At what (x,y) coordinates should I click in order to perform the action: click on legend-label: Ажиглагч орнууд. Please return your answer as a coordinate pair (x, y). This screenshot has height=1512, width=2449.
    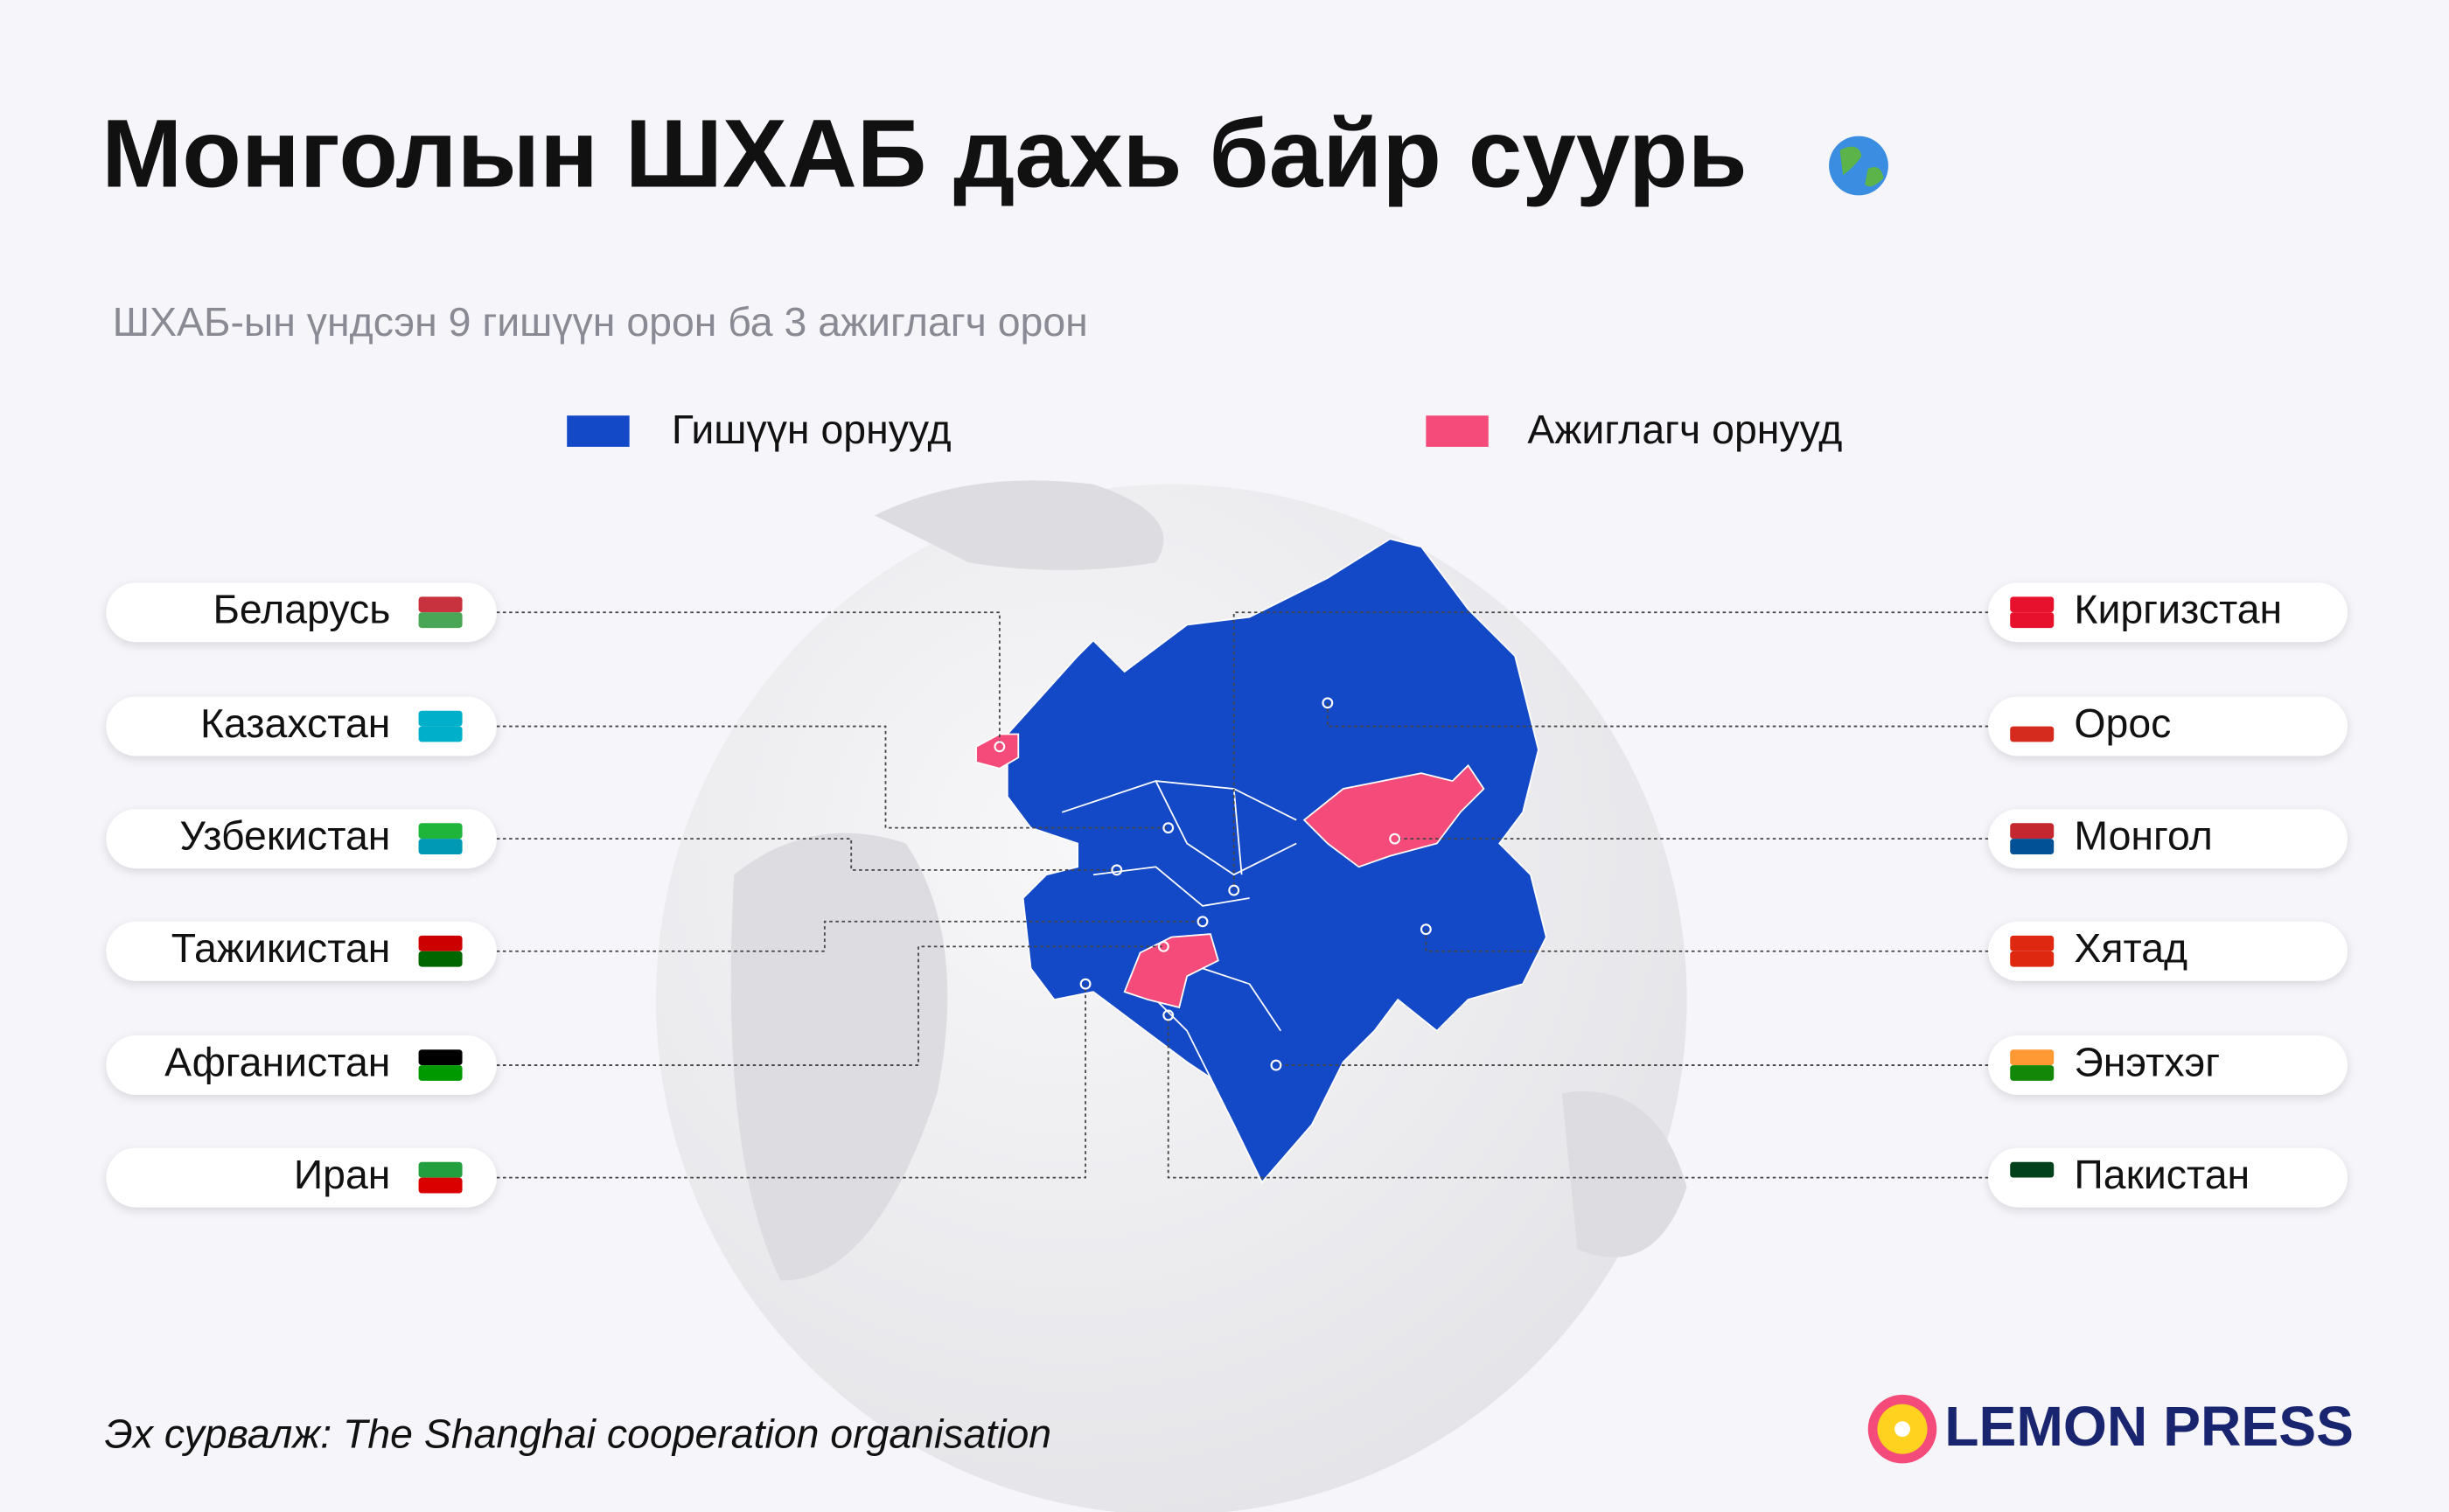
    Looking at the image, I should click on (1685, 430).